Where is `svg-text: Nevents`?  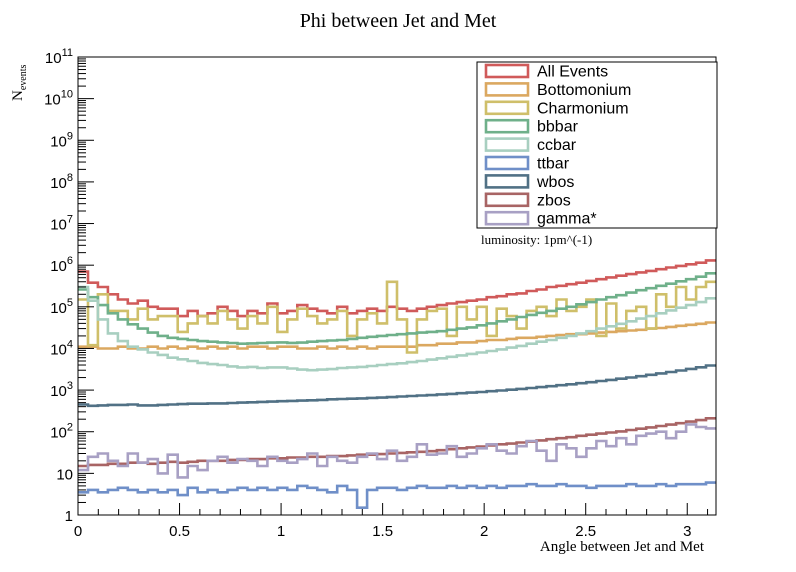 svg-text: Nevents is located at coordinates (19, 83).